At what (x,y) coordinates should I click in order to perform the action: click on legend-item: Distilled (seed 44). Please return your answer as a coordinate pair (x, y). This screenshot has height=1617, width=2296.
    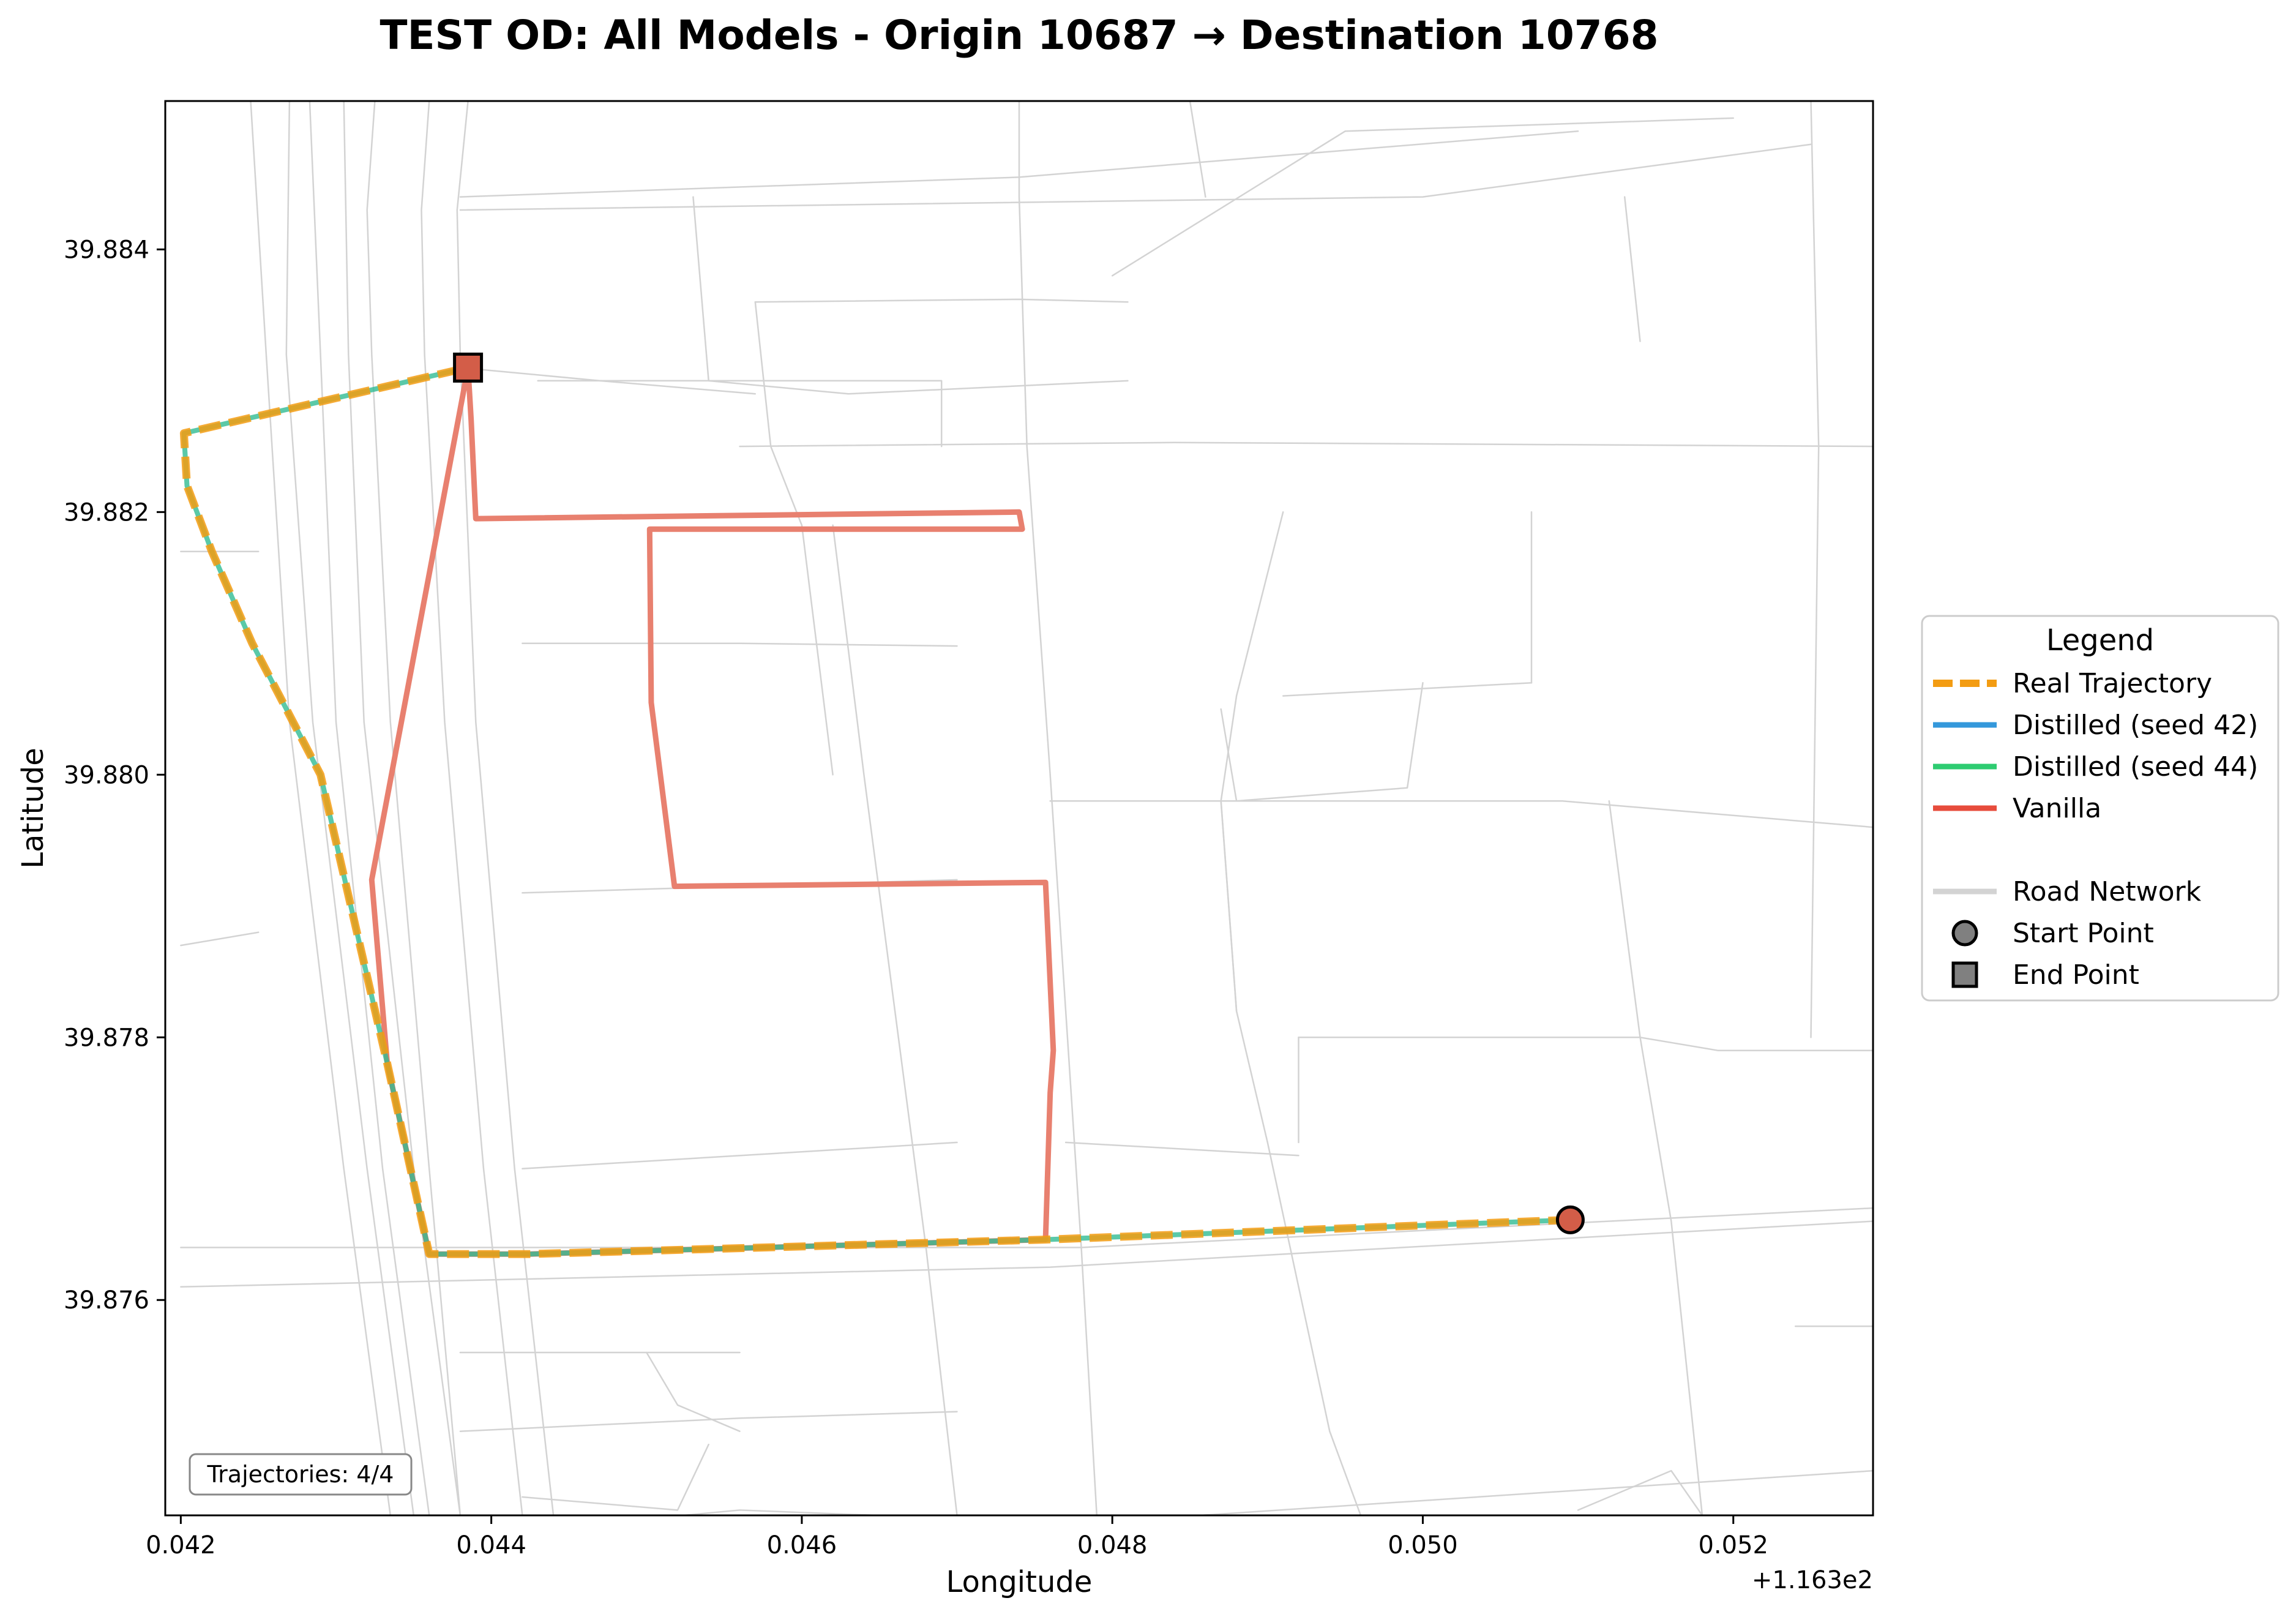
    Looking at the image, I should click on (2095, 766).